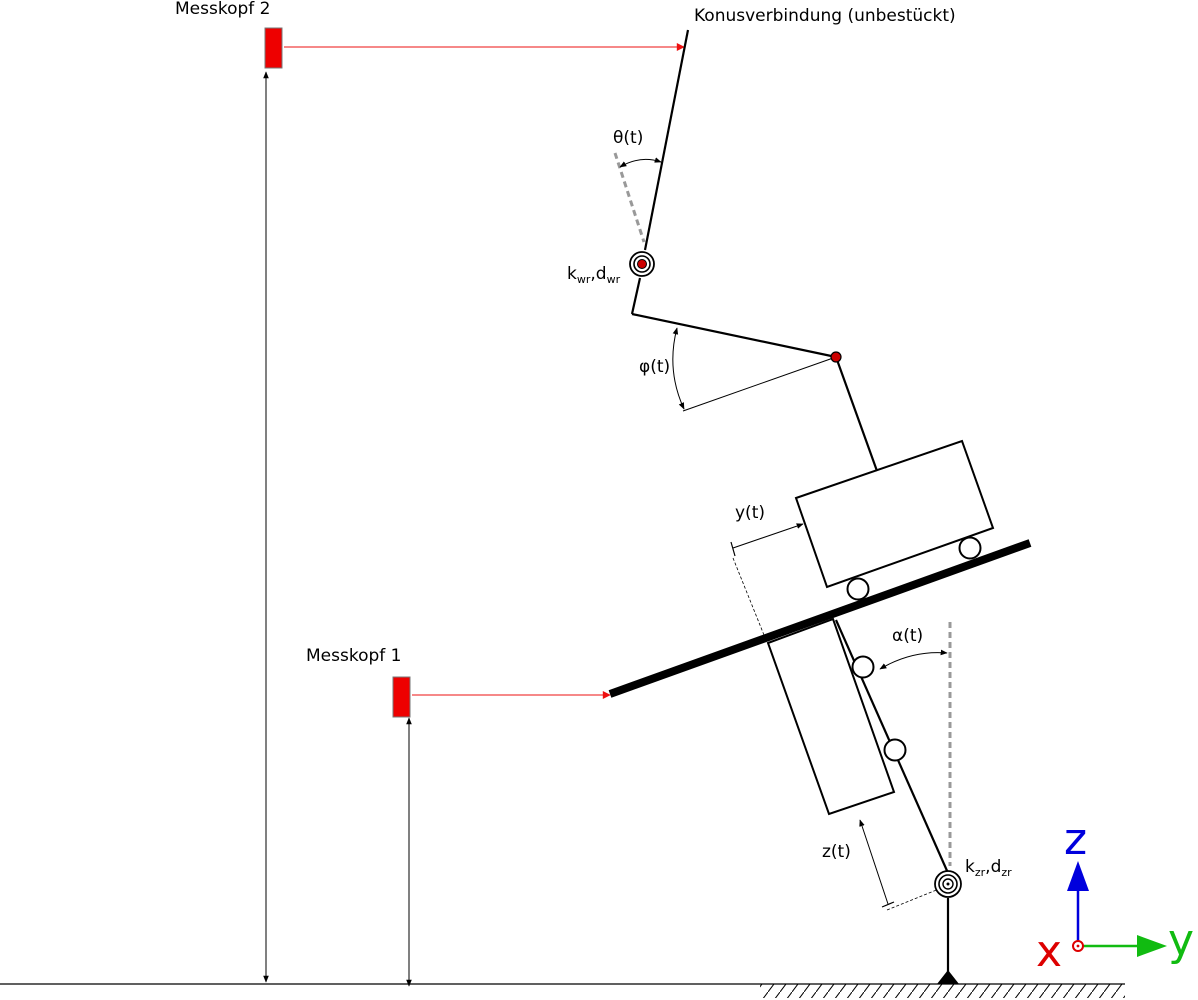 The image size is (1198, 1000). Describe the element at coordinates (642, 264) in the screenshot. I see `spring-upper-icon` at that location.